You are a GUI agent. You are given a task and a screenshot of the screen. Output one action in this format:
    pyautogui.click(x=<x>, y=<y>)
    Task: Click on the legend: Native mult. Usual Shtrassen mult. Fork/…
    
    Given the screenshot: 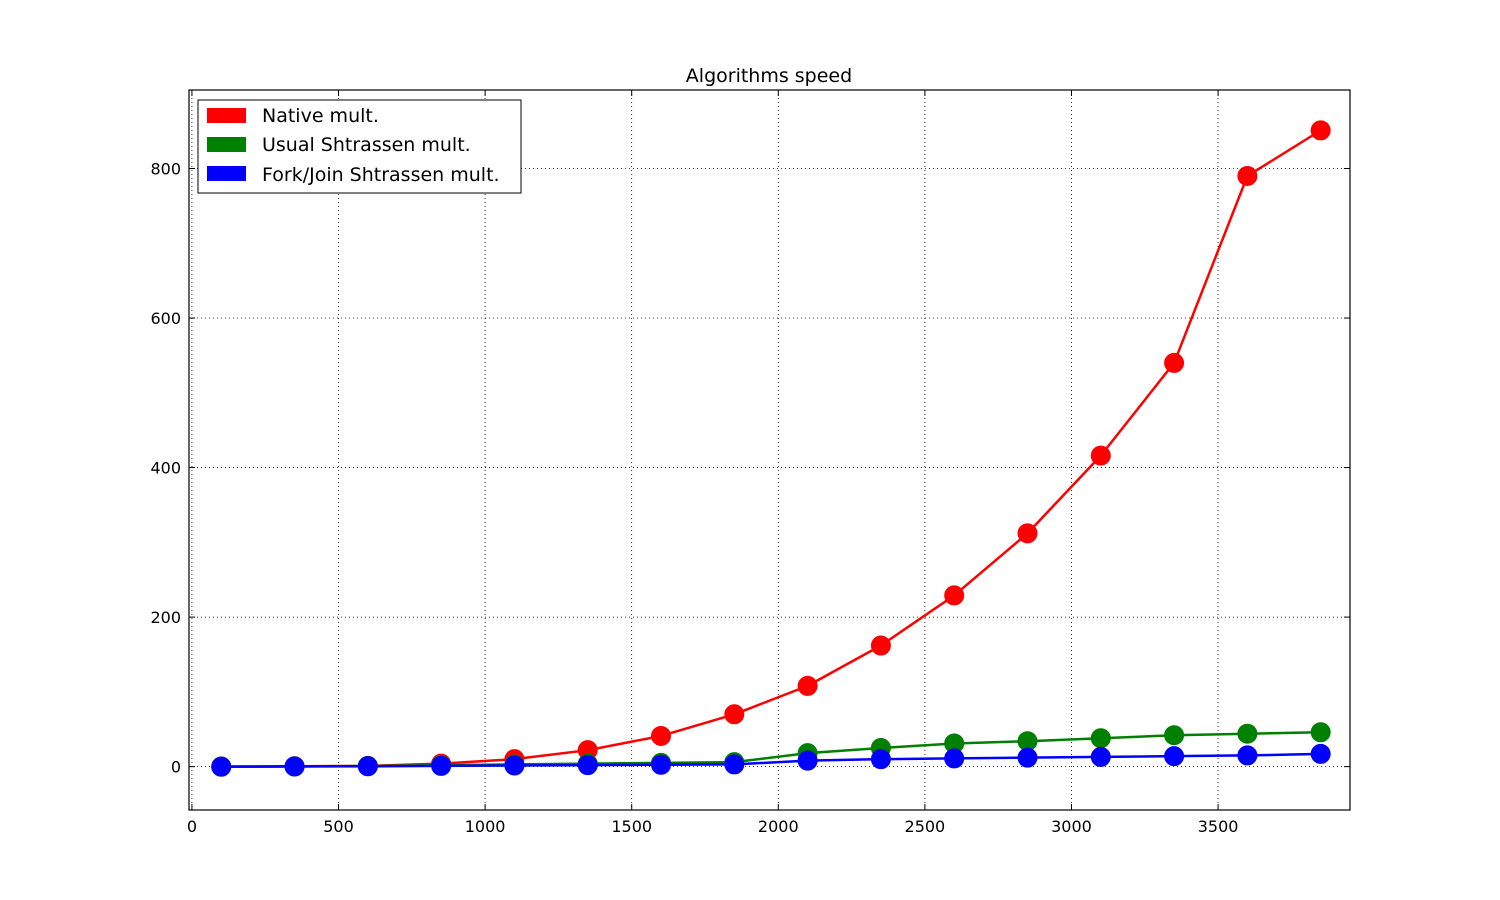 What is the action you would take?
    pyautogui.click(x=359, y=146)
    